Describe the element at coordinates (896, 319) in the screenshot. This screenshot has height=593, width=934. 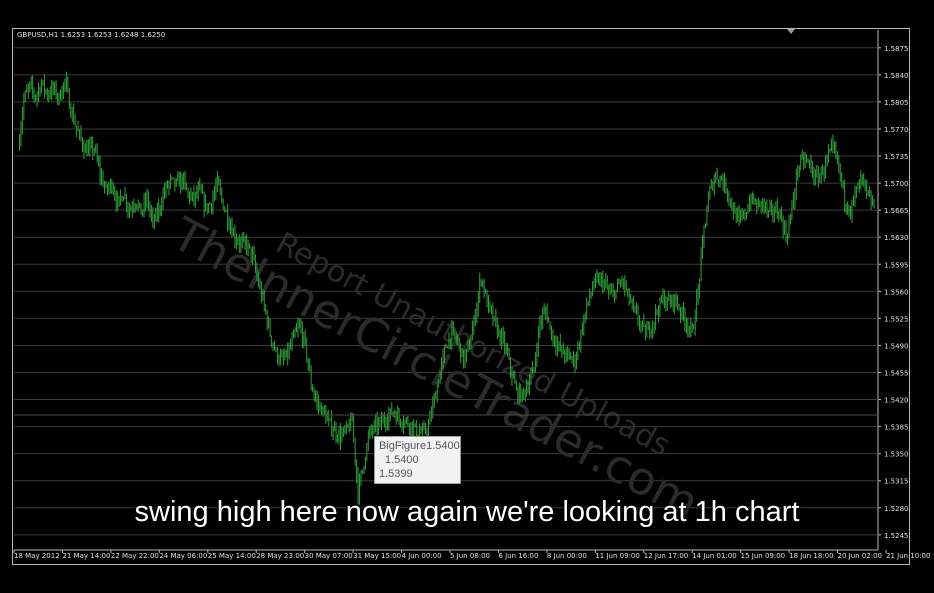
I see `y-tick-label: 1.5525` at that location.